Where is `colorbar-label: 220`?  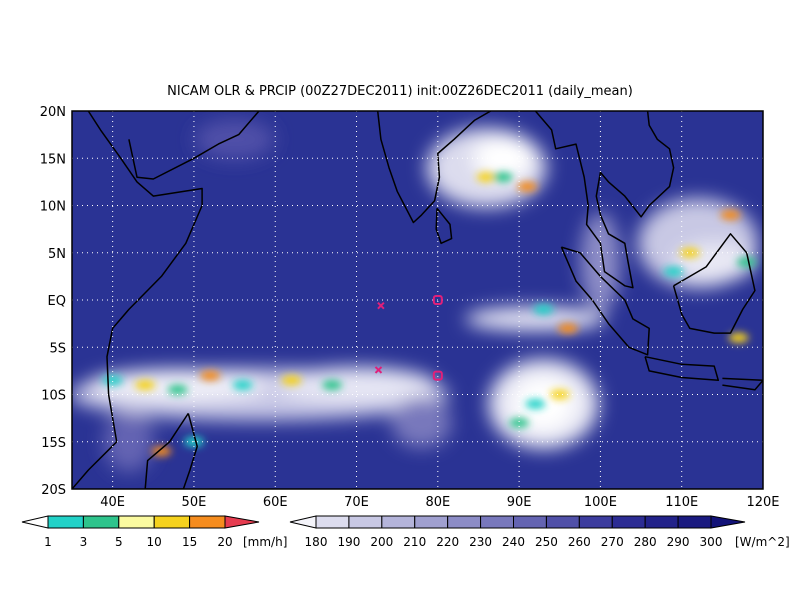 colorbar-label: 220 is located at coordinates (447, 542).